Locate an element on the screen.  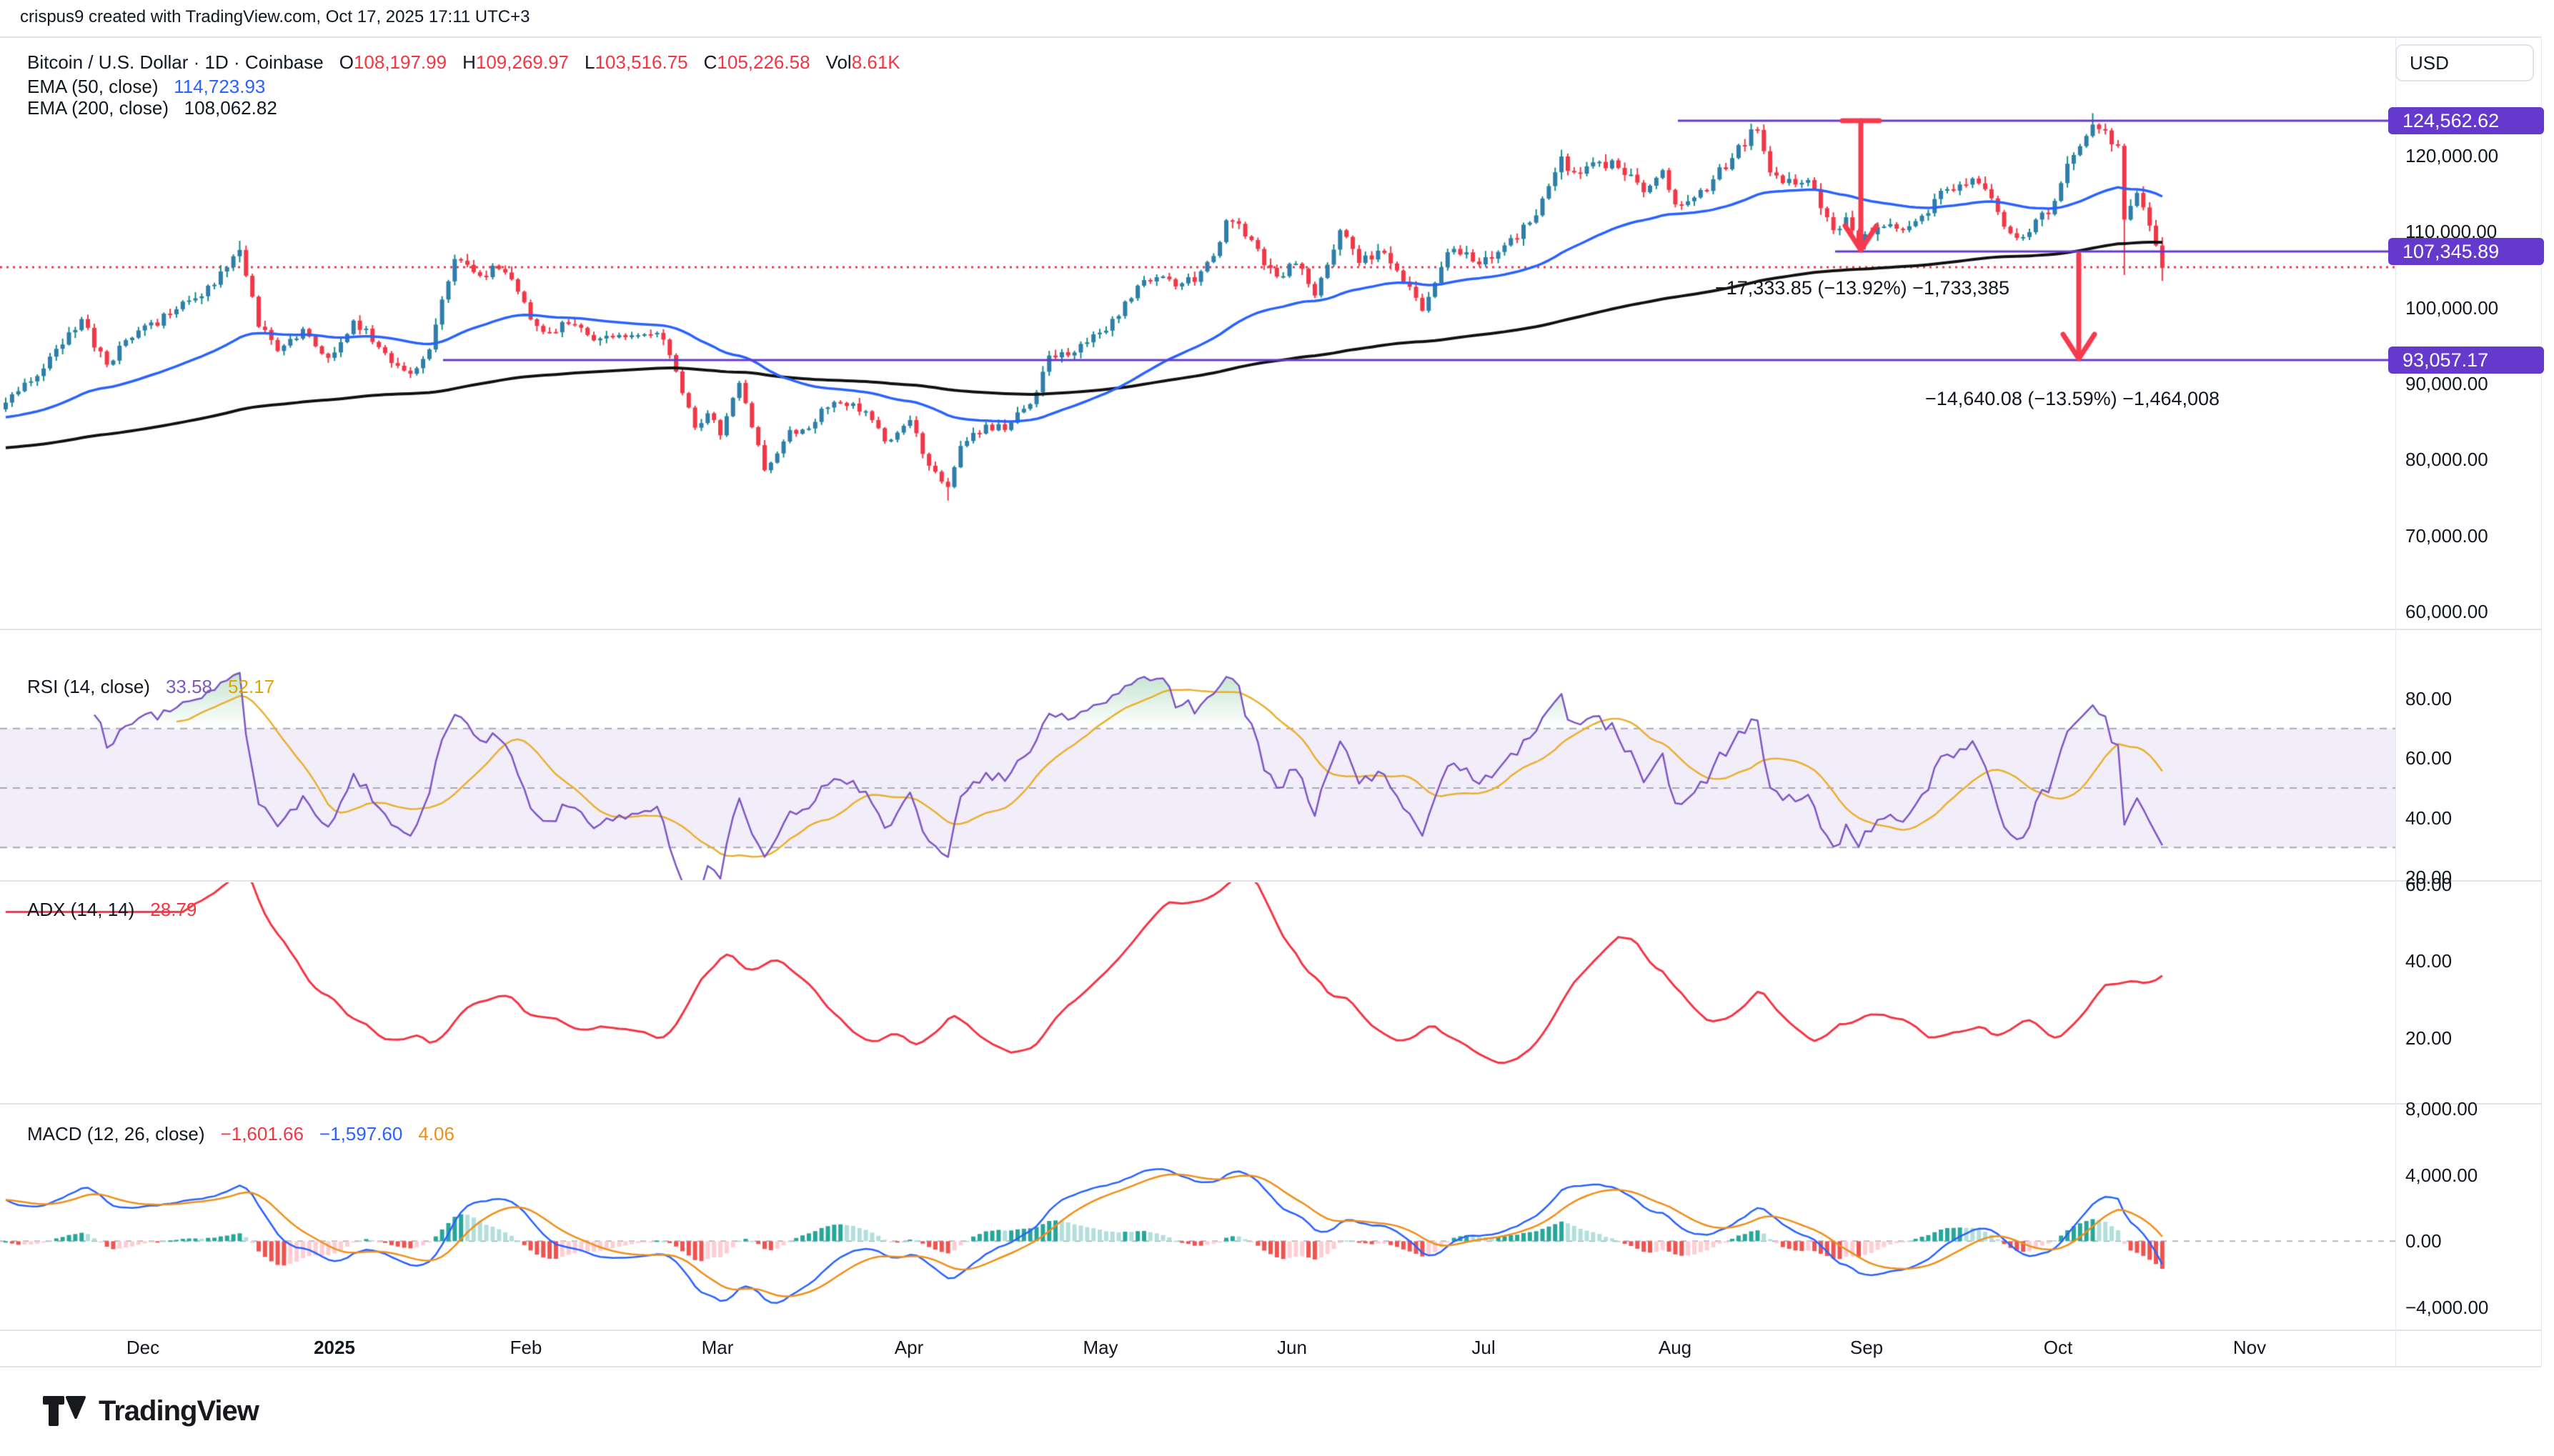
adx-label: ADX (14, 14) is located at coordinates (81, 909).